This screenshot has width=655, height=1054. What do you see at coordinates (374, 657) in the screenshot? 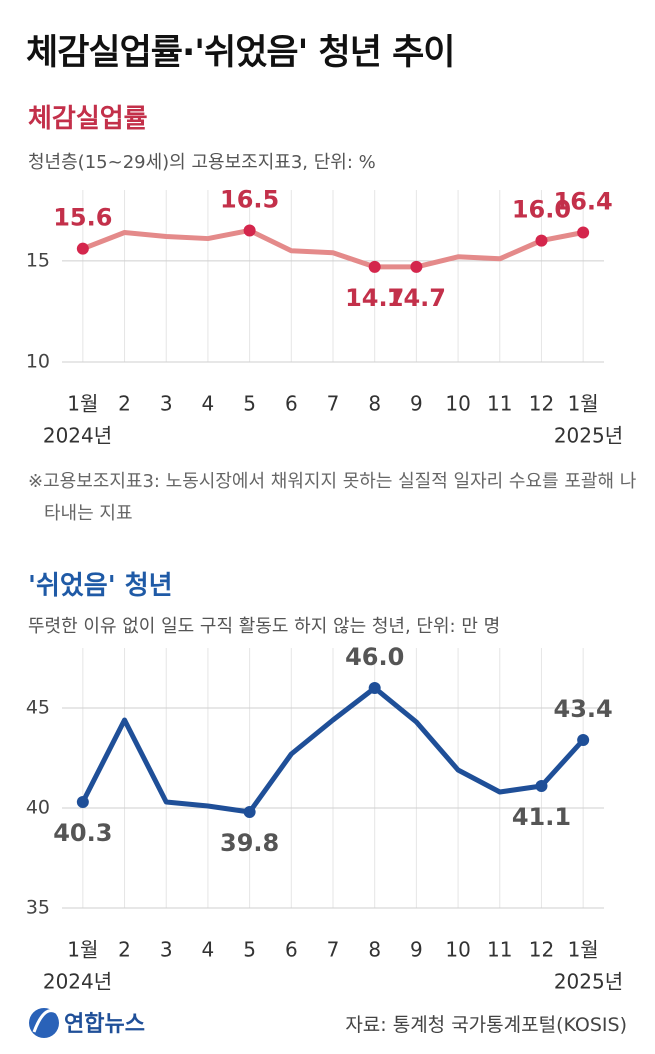
I see `data-label: 46.0` at bounding box center [374, 657].